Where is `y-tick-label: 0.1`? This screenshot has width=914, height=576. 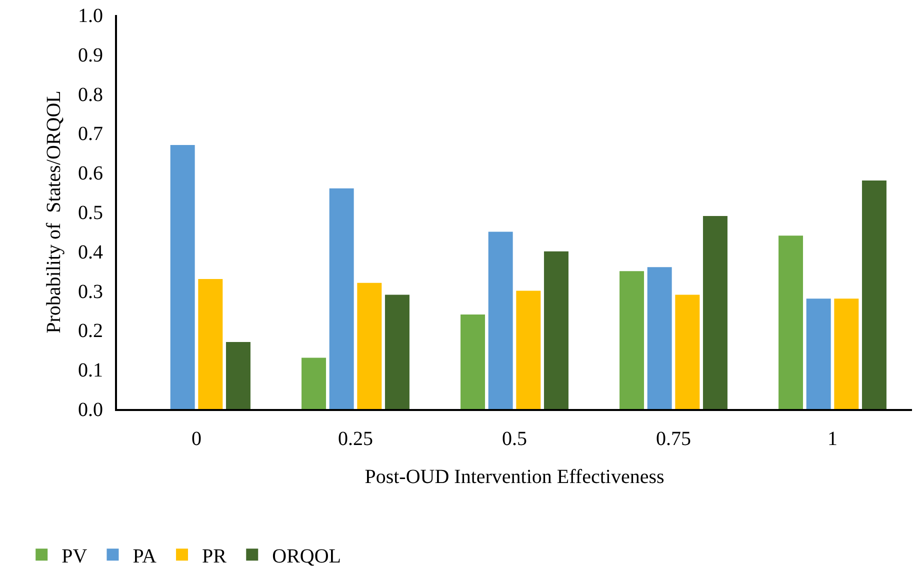
y-tick-label: 0.1 is located at coordinates (90, 371).